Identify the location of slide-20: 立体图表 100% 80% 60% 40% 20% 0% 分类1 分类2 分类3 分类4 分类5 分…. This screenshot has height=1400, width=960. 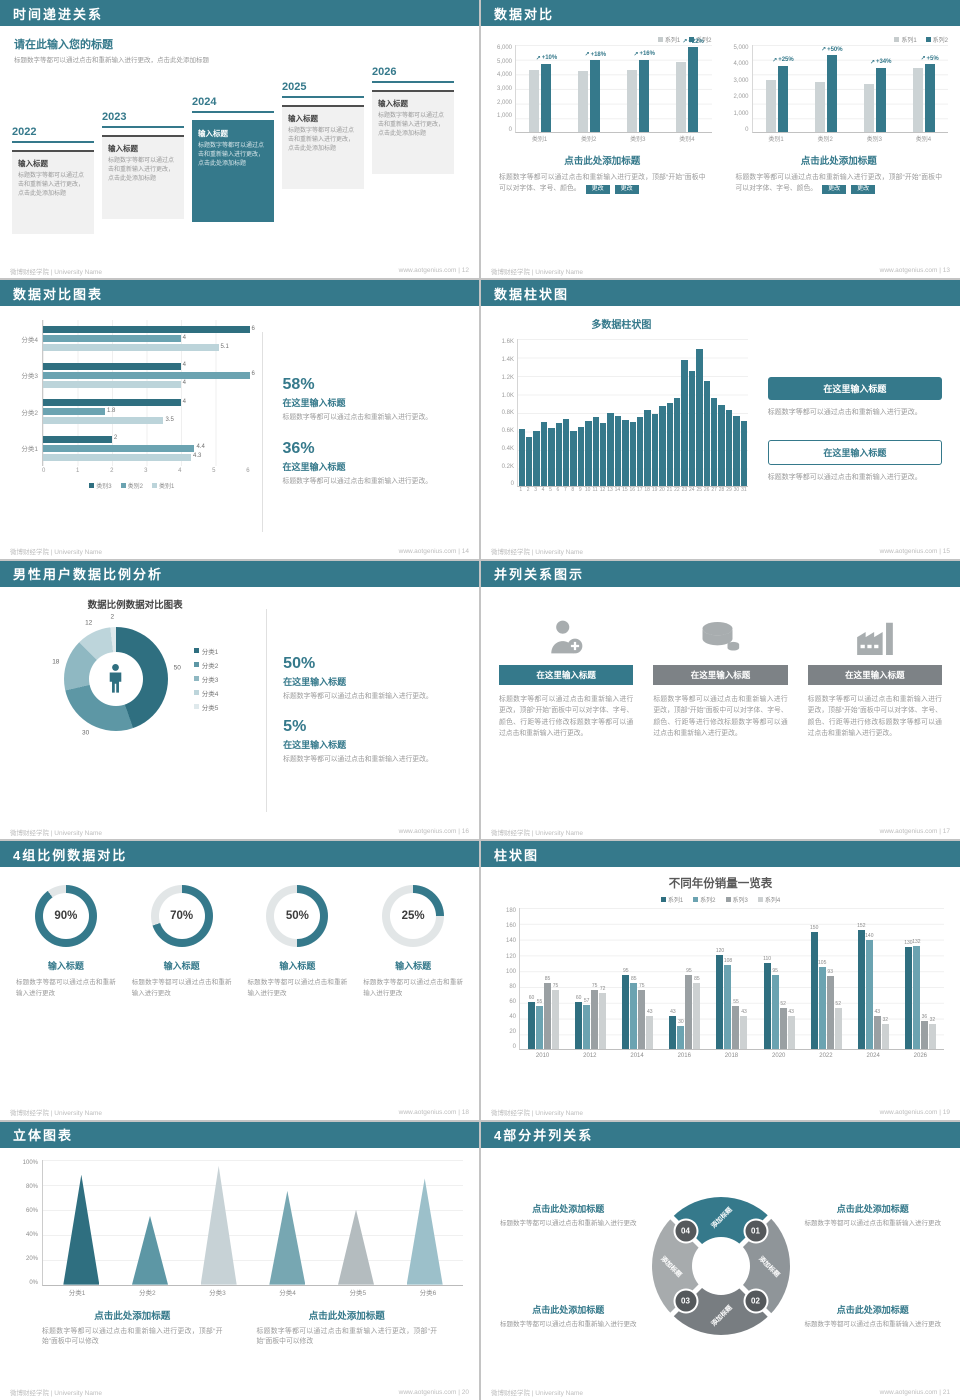
(239, 1260).